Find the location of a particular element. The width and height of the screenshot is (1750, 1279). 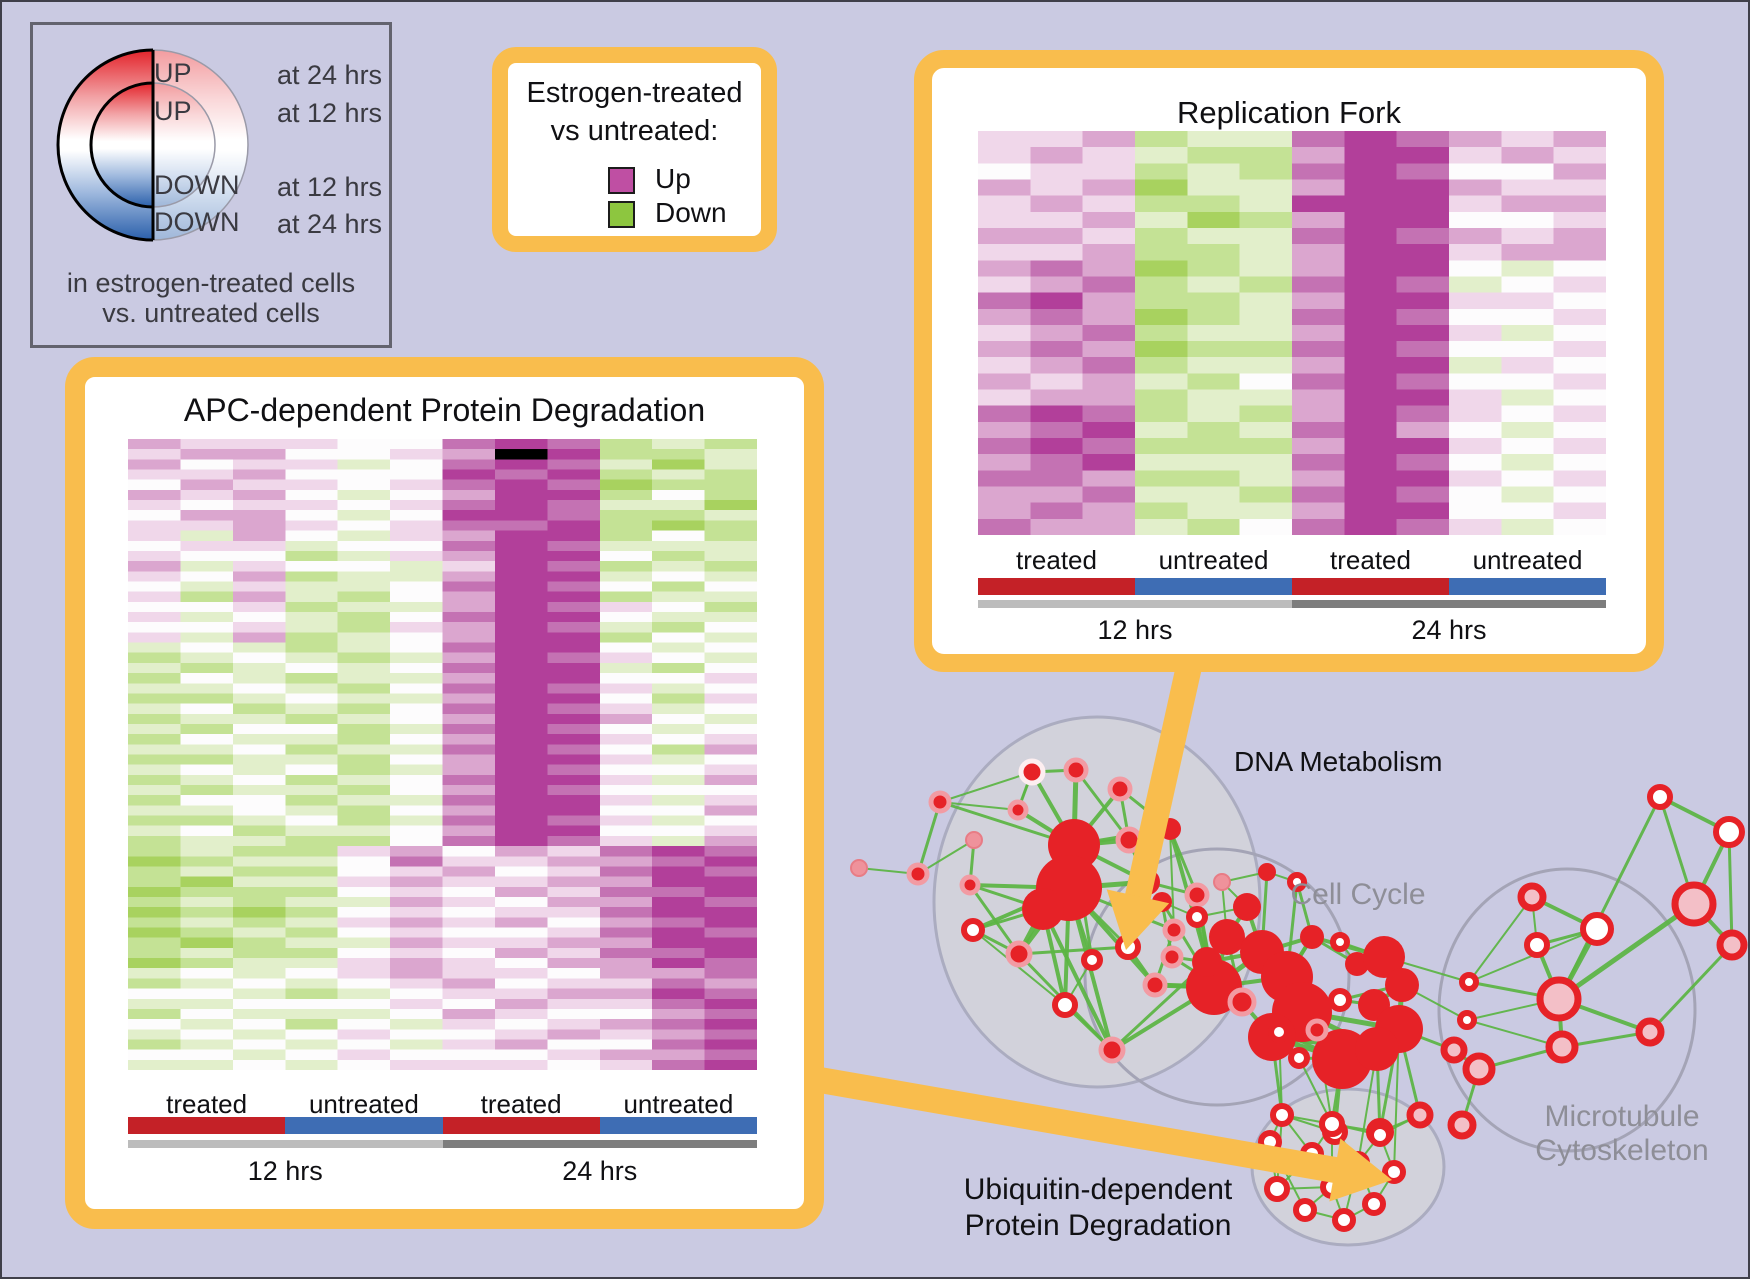

dna-metabolism-label: DNA Metabolism is located at coordinates (1338, 761).